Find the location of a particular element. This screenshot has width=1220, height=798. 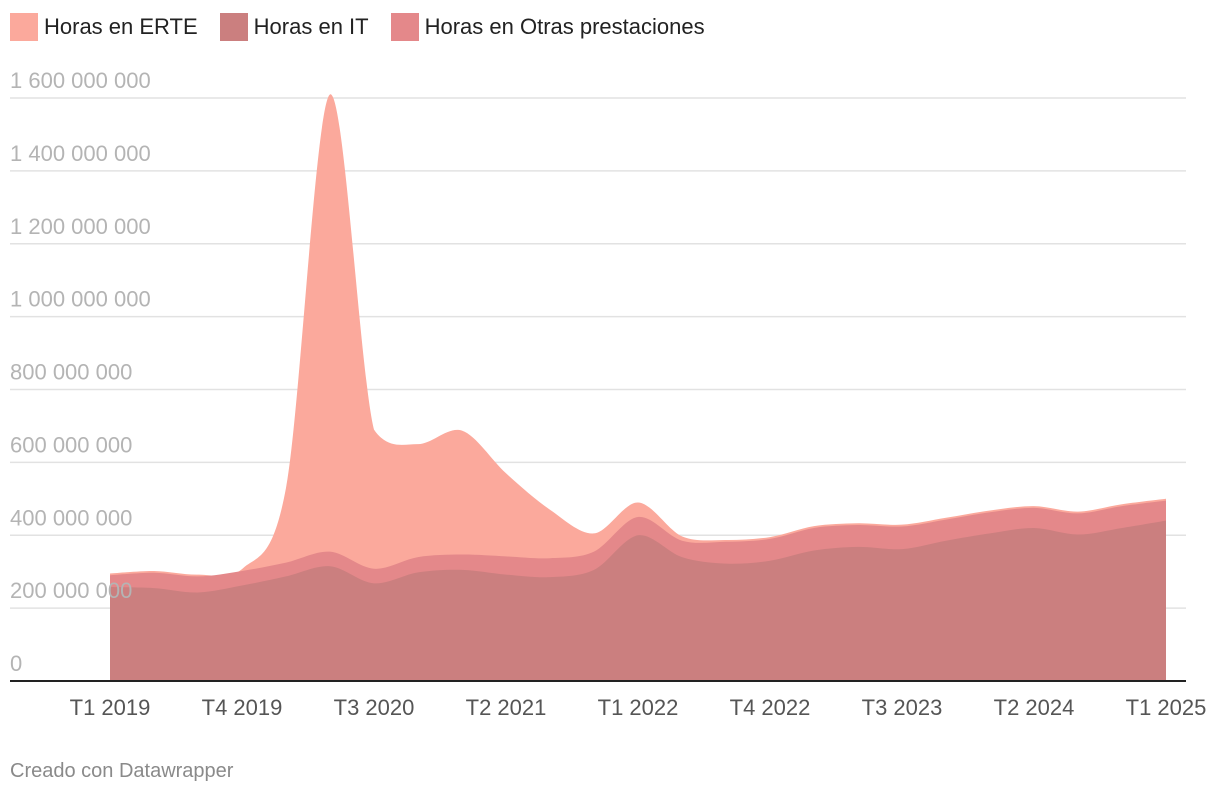

legend-swatch-it is located at coordinates (233, 27).